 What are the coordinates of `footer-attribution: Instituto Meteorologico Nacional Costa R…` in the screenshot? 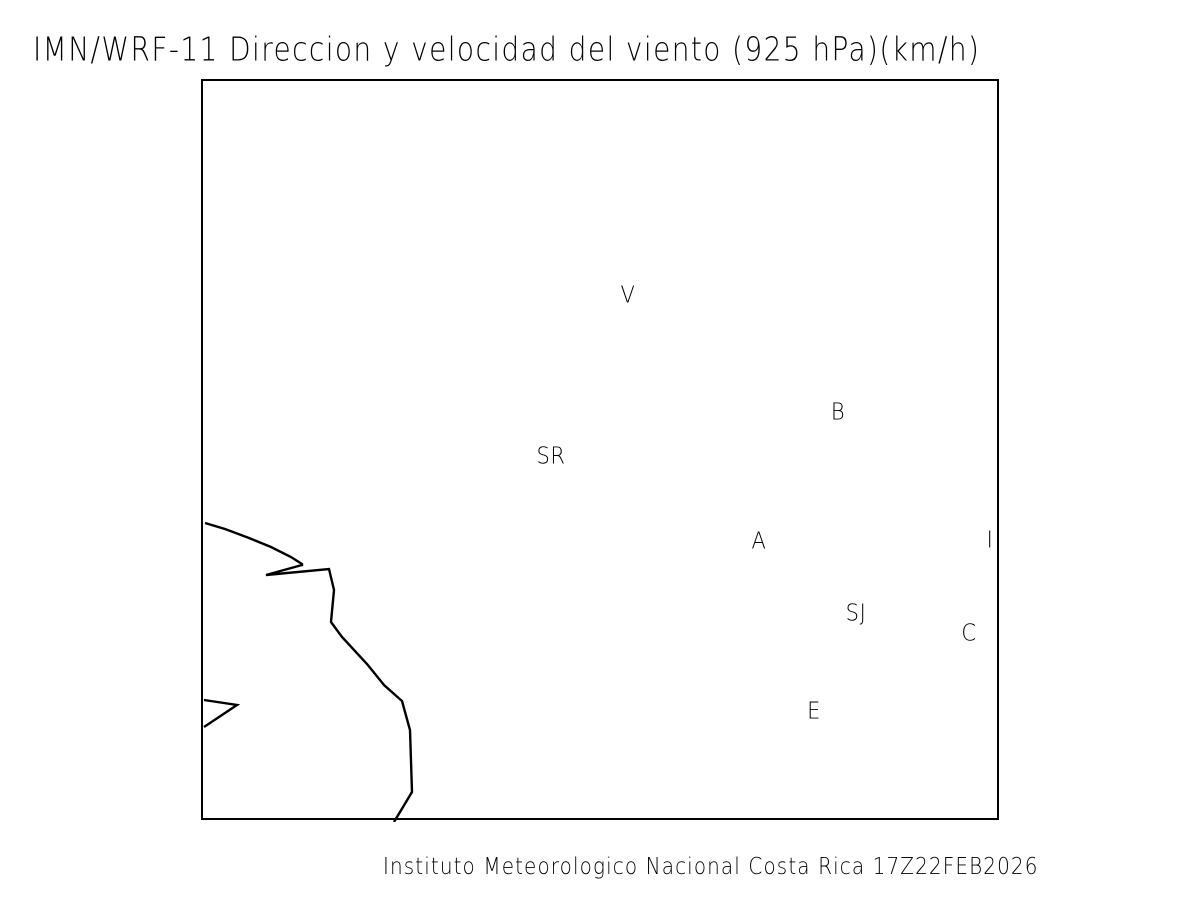 It's located at (711, 866).